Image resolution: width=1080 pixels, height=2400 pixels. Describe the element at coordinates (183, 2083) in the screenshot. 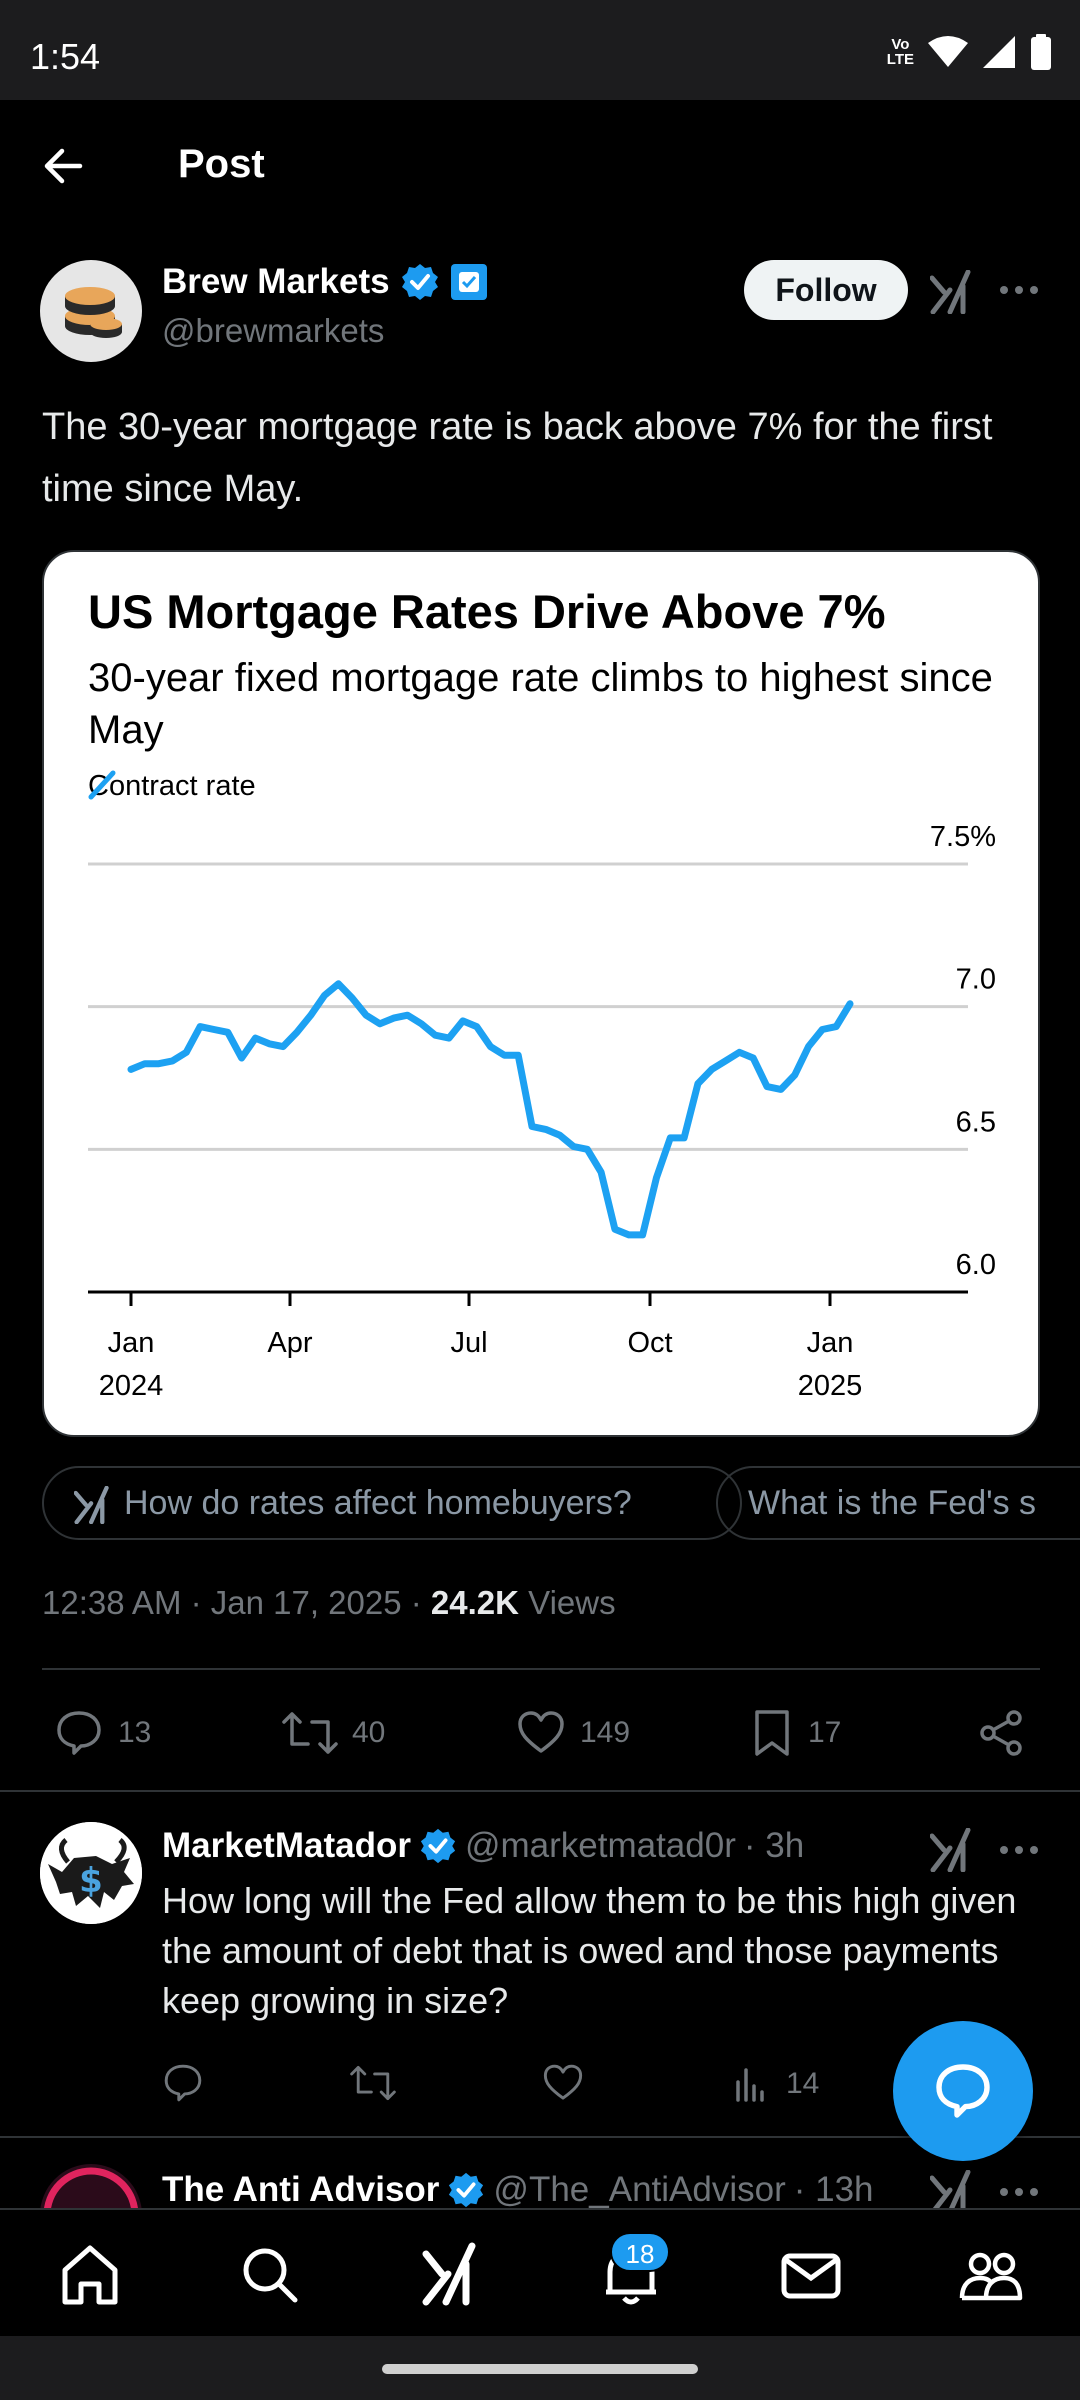

I see `reply-button` at that location.